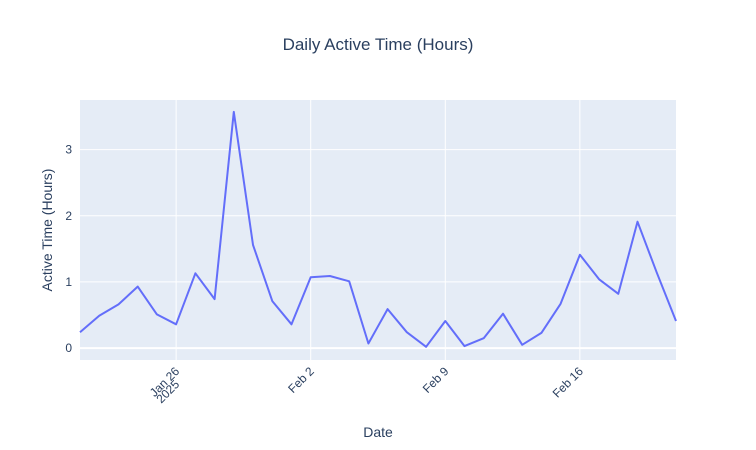 Image resolution: width=756 pixels, height=450 pixels. I want to click on y-tick-label: 1, so click(68, 282).